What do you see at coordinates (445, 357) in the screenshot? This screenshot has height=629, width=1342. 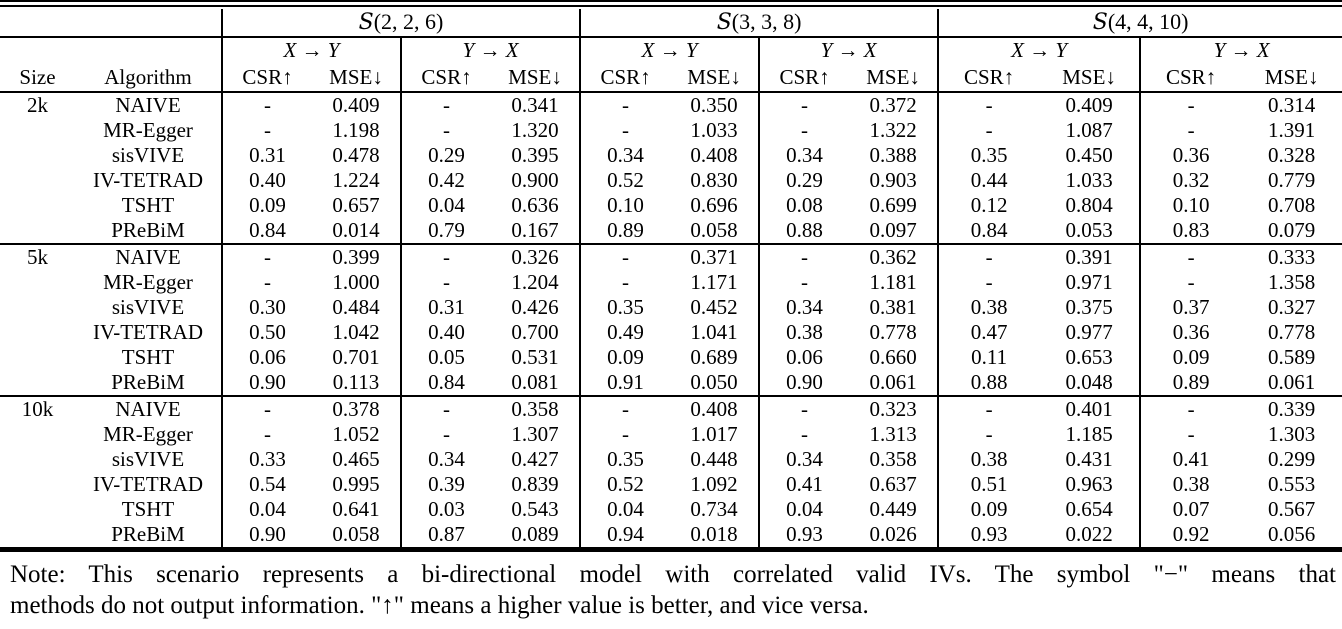 I see `csr-cell: 0.05` at bounding box center [445, 357].